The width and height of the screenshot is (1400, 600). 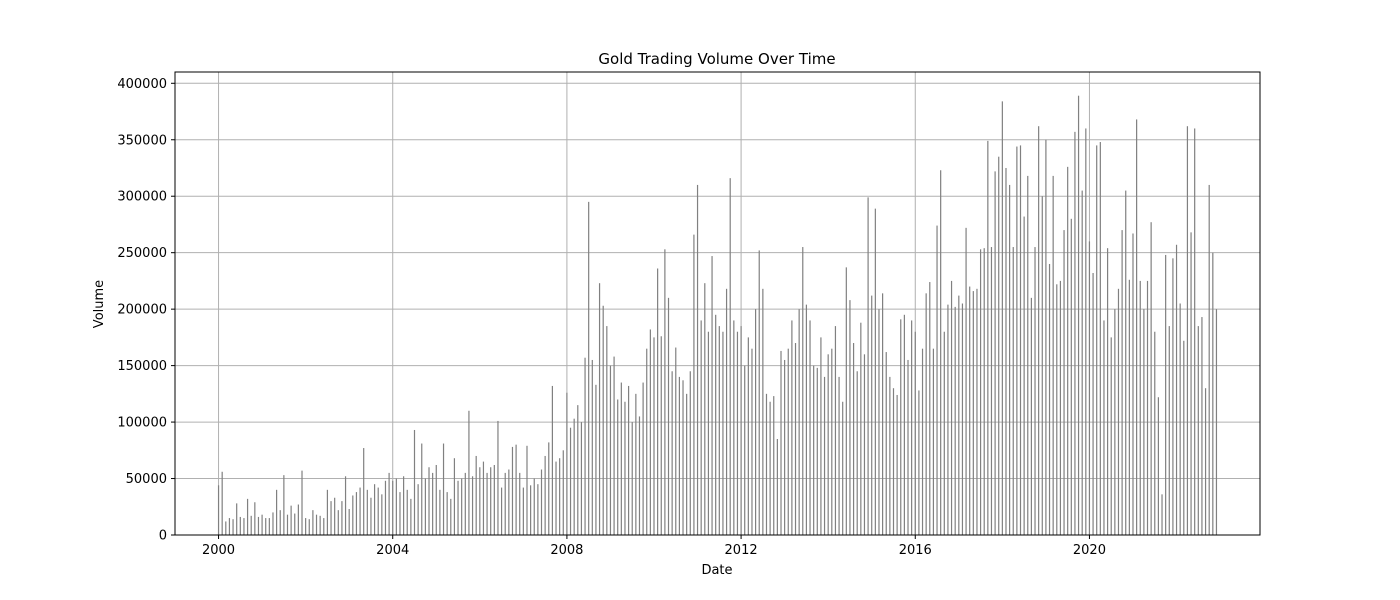 What do you see at coordinates (163, 536) in the screenshot?
I see `y-tick-label: 0` at bounding box center [163, 536].